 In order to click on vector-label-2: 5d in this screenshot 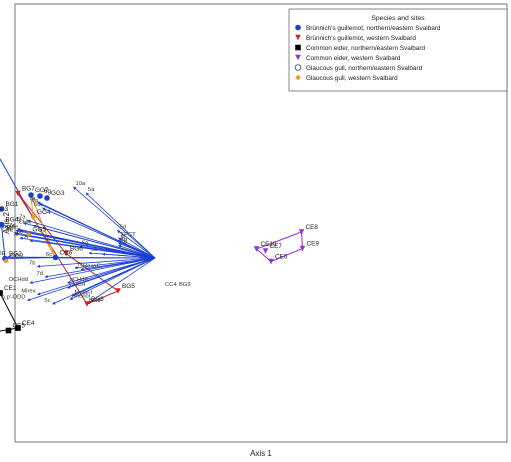, I will do `click(123, 228)`.